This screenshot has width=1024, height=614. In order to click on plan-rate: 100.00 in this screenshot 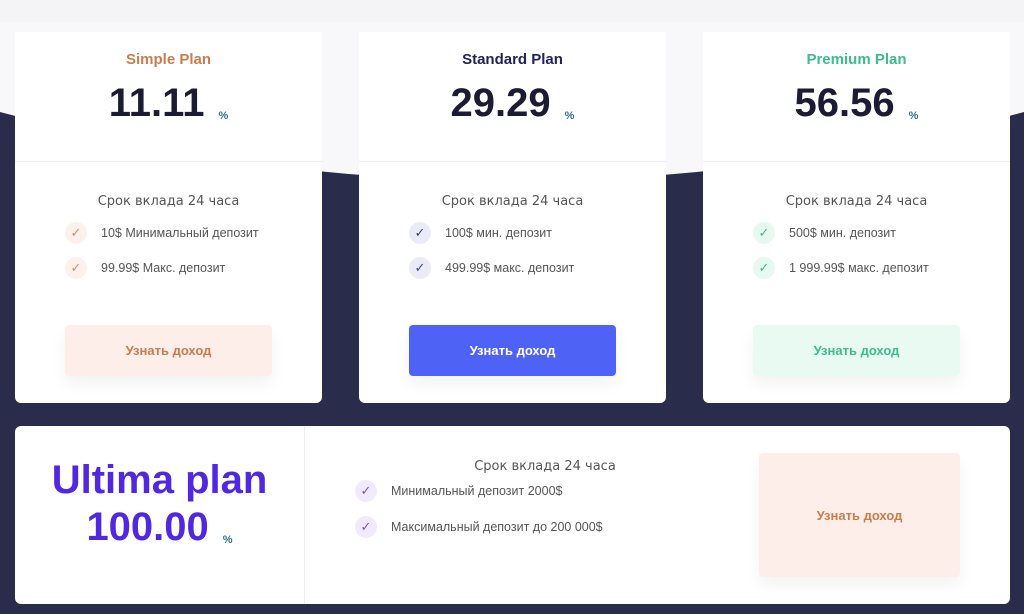, I will do `click(147, 527)`.